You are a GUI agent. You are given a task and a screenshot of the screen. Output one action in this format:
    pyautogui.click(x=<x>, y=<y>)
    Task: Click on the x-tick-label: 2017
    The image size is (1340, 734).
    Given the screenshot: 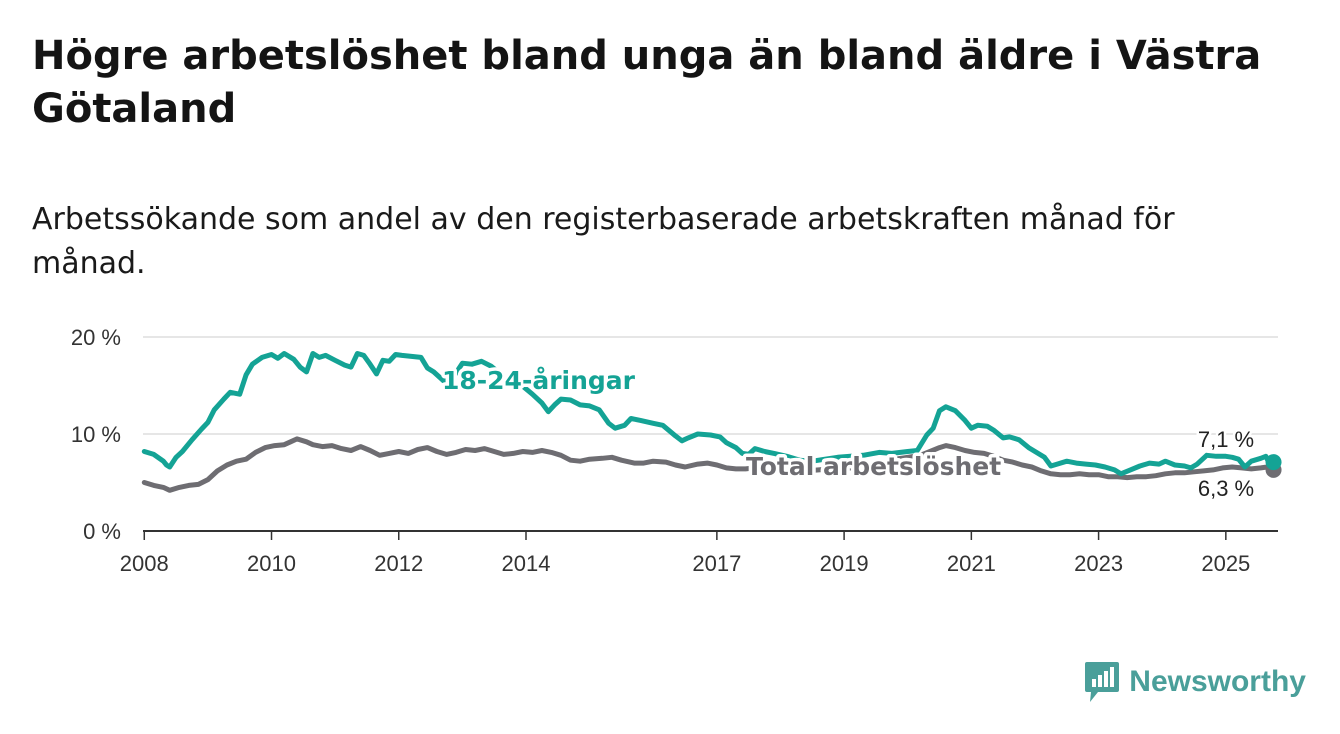 What is the action you would take?
    pyautogui.click(x=716, y=563)
    